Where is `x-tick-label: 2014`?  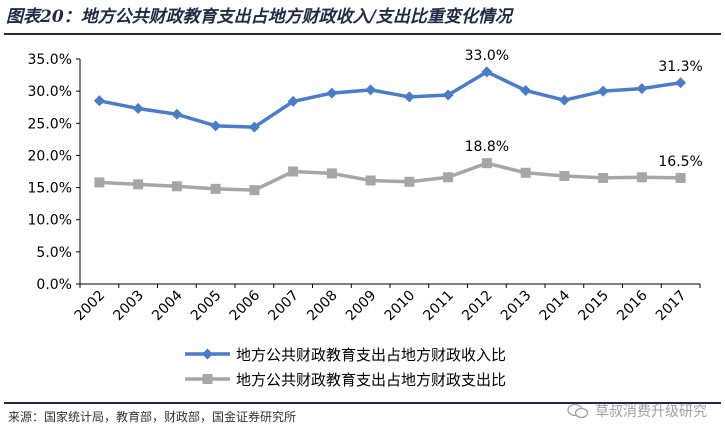 x-tick-label: 2014 is located at coordinates (555, 305).